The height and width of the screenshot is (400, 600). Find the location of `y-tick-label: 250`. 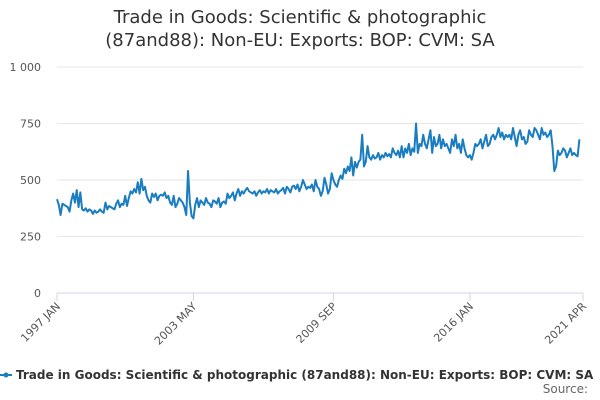

y-tick-label: 250 is located at coordinates (30, 237).